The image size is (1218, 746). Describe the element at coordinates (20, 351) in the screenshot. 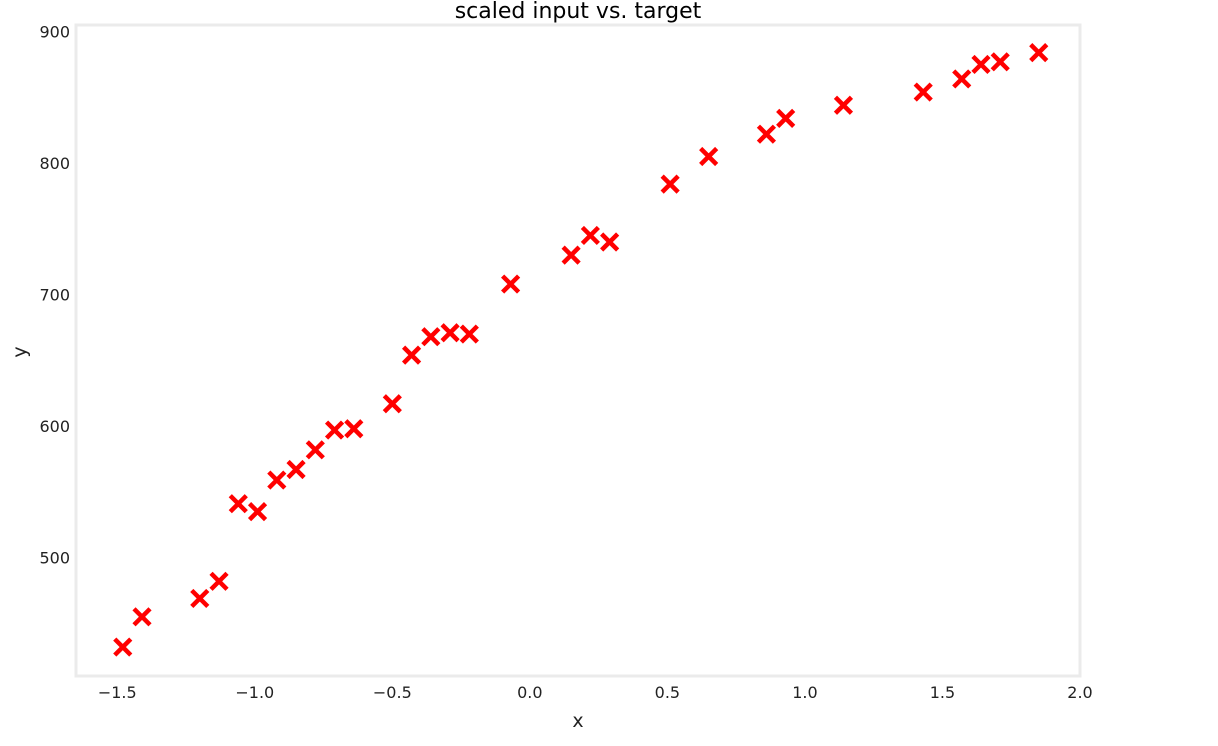

I see `y-axis-label: y` at that location.